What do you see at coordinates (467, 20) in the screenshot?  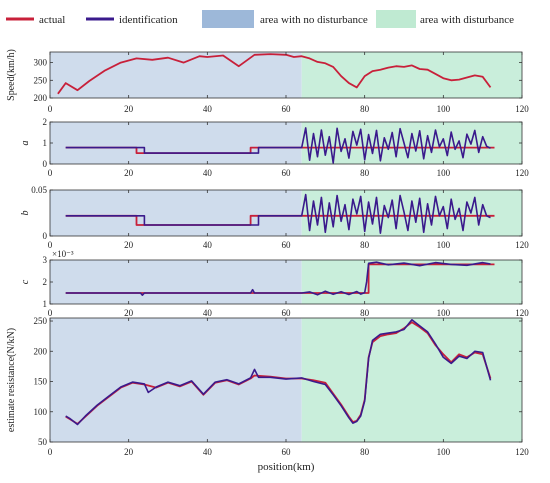 I see `legend-disturbance-label: area with disturbance` at bounding box center [467, 20].